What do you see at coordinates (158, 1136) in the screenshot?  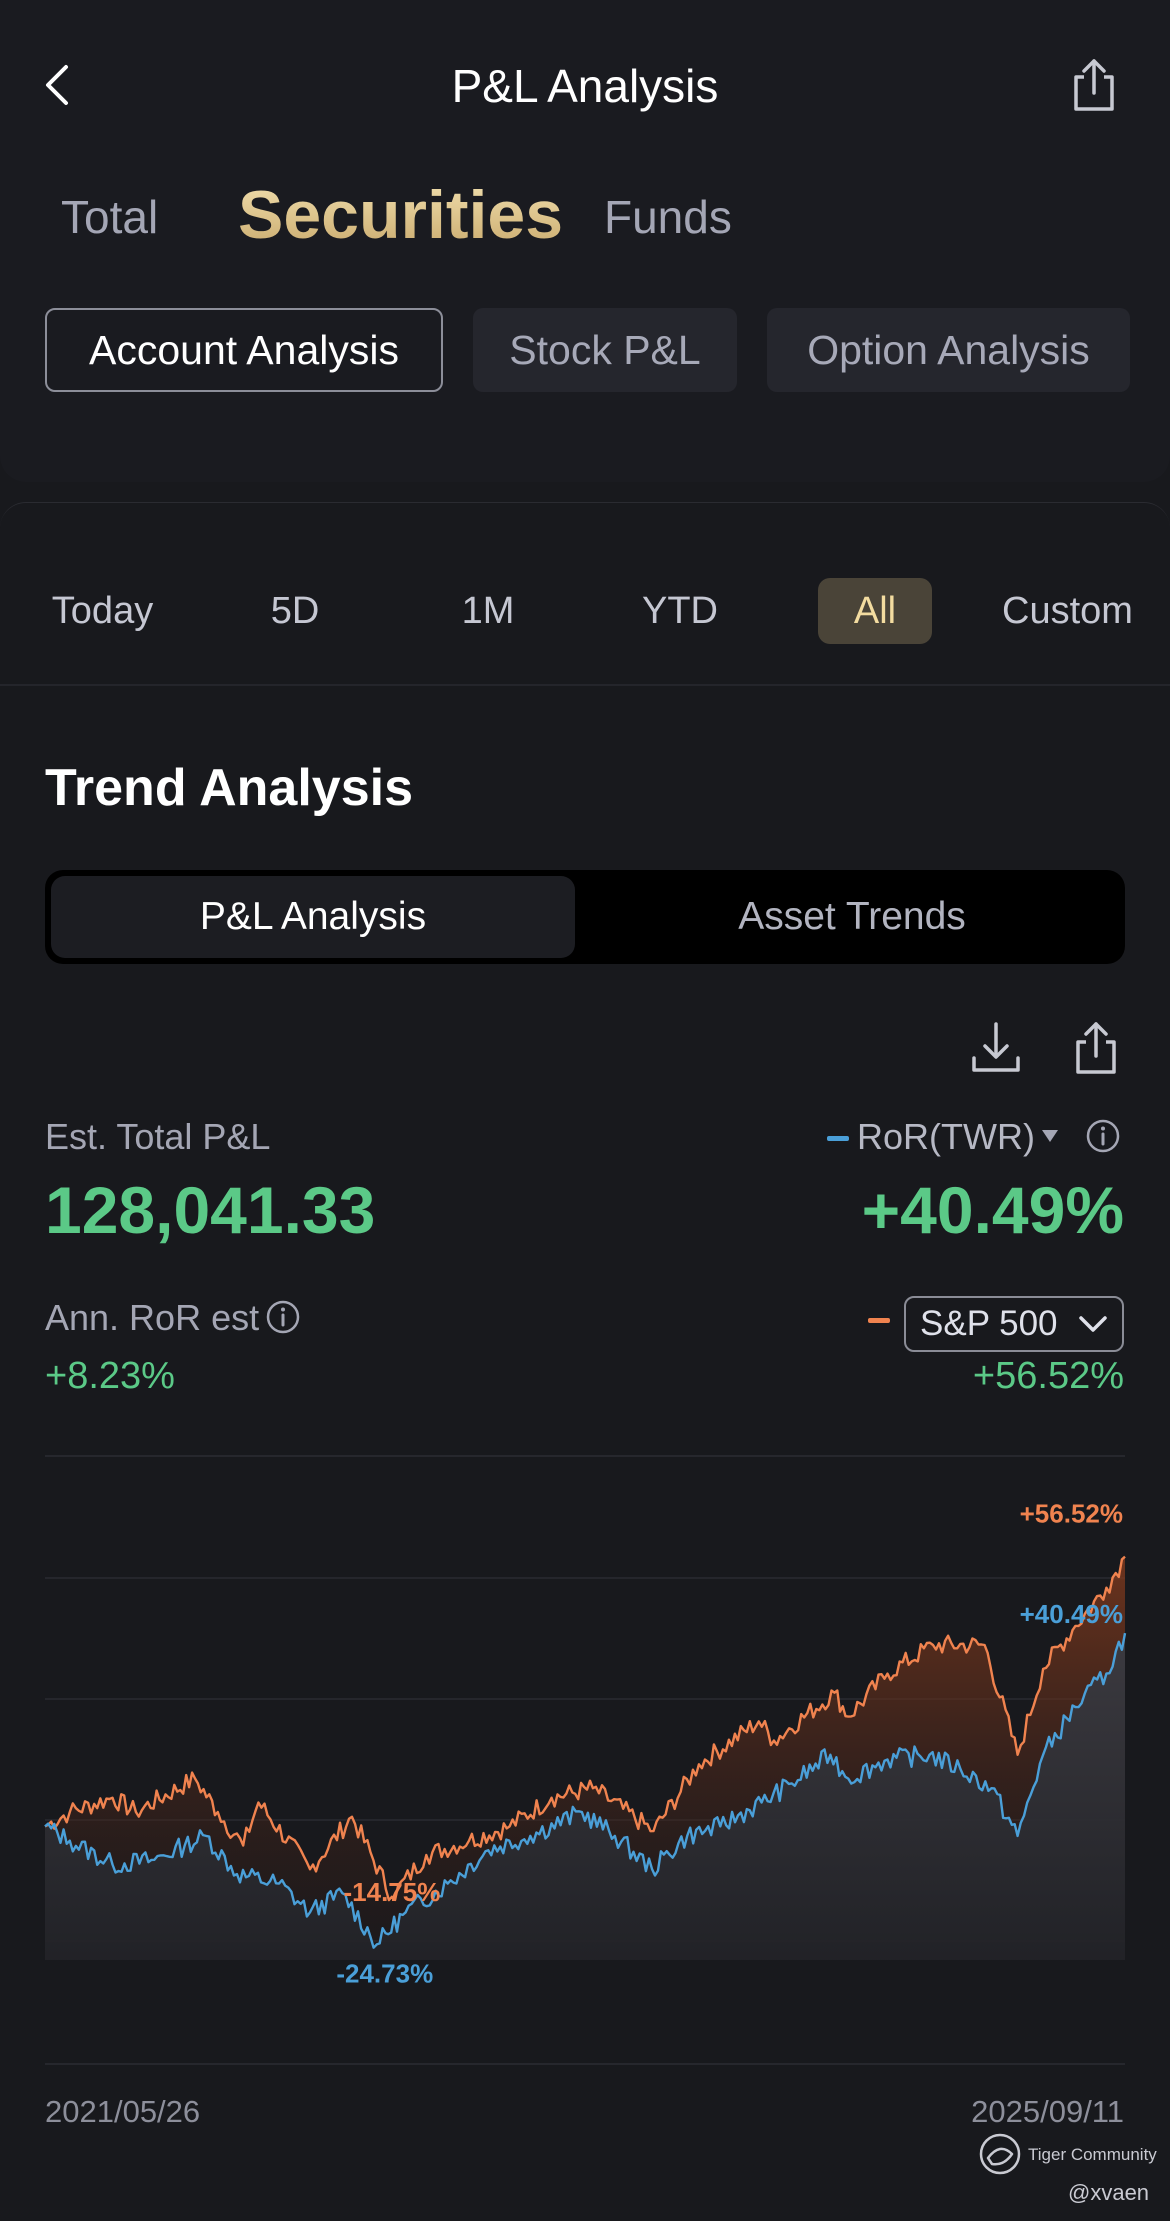 I see `total-pl-label: Est. Total P&L` at bounding box center [158, 1136].